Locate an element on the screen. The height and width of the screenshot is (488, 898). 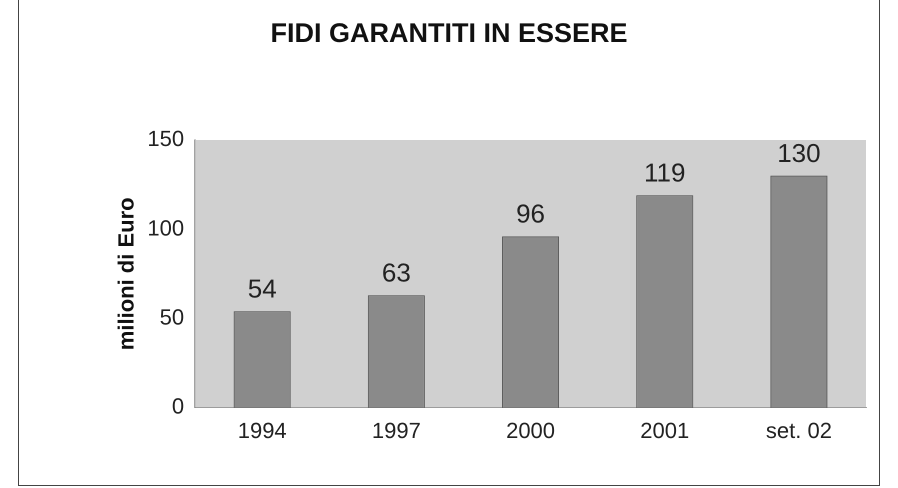
x-tick-label: 1997 is located at coordinates (396, 430).